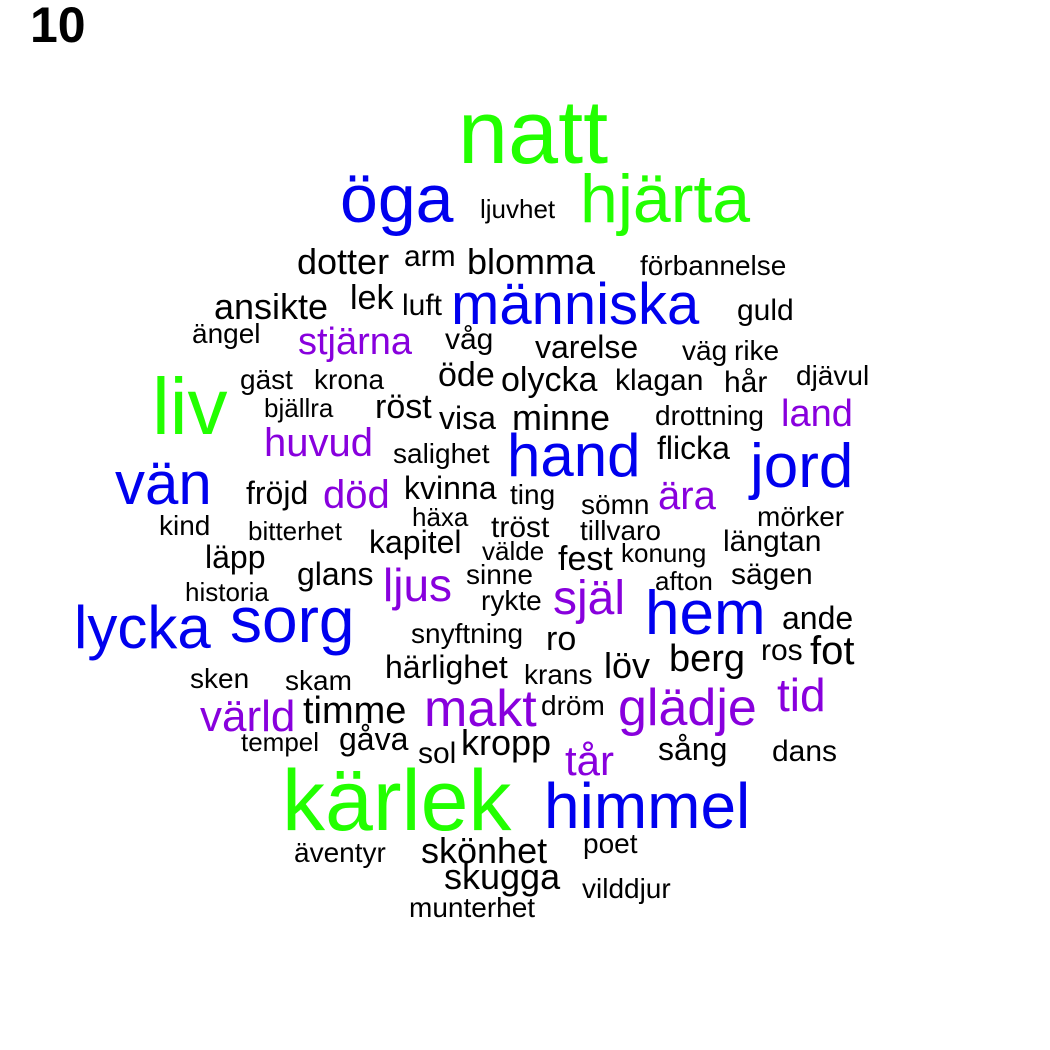  Describe the element at coordinates (513, 551) in the screenshot. I see `word-cloud-word: välde` at that location.